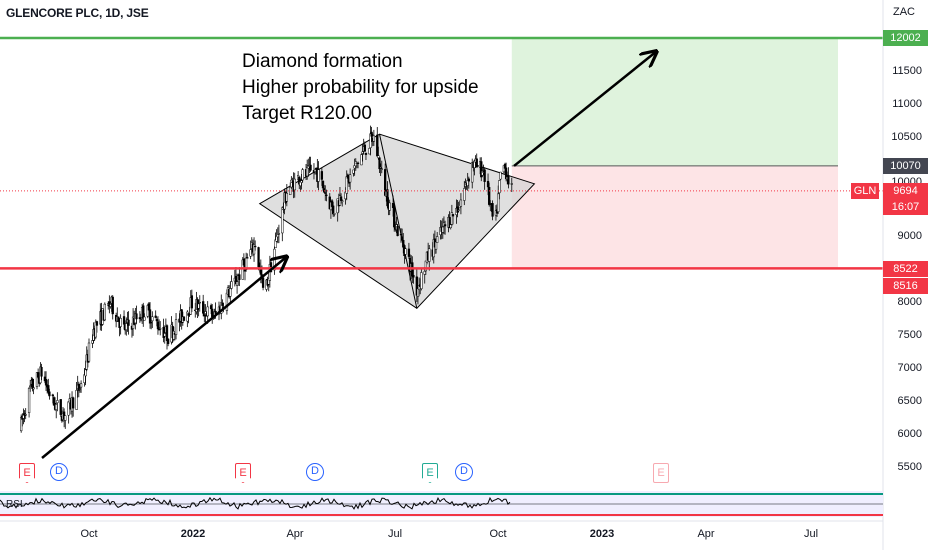 Image resolution: width=932 pixels, height=550 pixels. What do you see at coordinates (705, 534) in the screenshot?
I see `x-tick: Apr` at bounding box center [705, 534].